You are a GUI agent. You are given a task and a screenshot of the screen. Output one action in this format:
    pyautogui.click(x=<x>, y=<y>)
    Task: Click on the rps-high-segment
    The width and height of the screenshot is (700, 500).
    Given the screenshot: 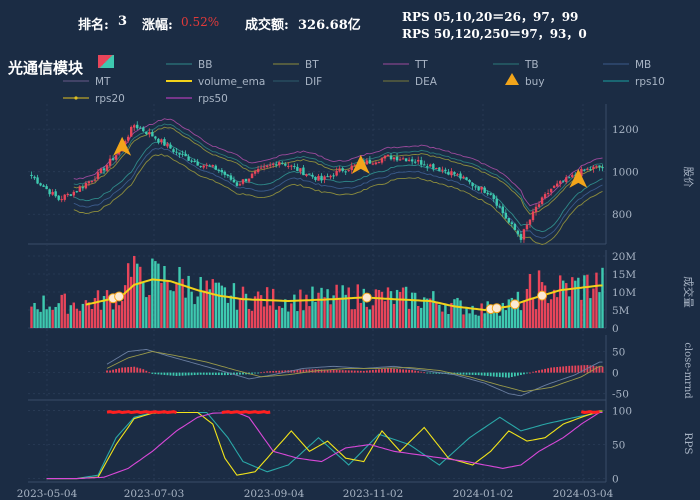 What is the action you would take?
    pyautogui.click(x=246, y=412)
    